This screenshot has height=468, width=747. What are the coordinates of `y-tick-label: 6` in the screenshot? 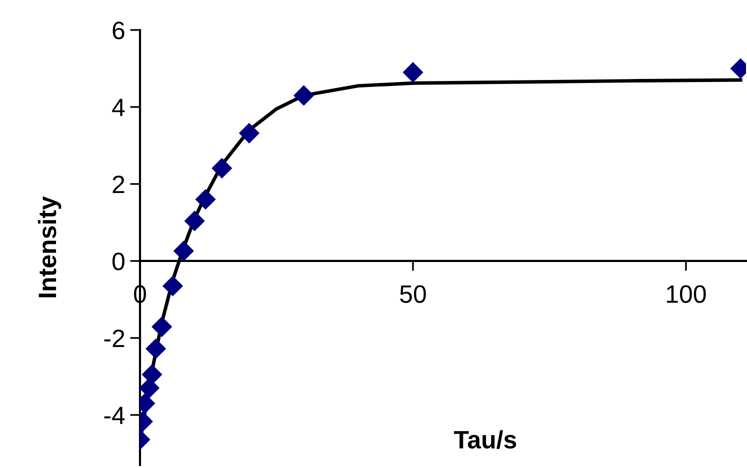 It's located at (118, 31).